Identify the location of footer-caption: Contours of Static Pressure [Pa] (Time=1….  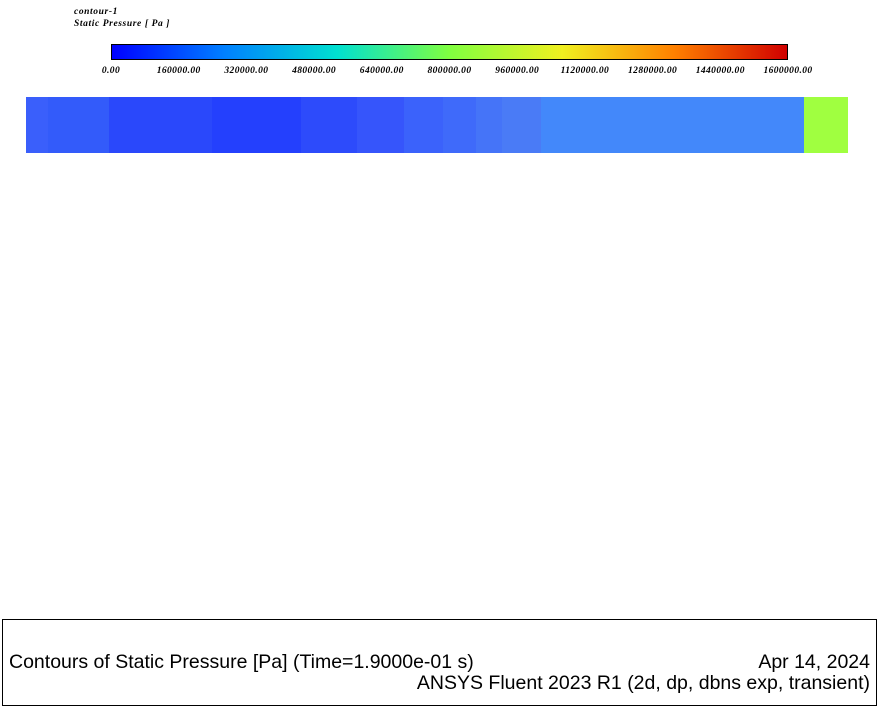
(241, 662).